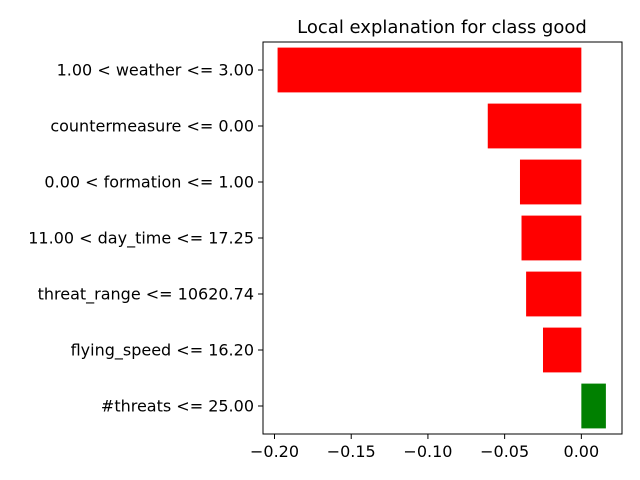 This screenshot has width=640, height=480. What do you see at coordinates (442, 27) in the screenshot?
I see `chart-title: Local explanation for class good` at bounding box center [442, 27].